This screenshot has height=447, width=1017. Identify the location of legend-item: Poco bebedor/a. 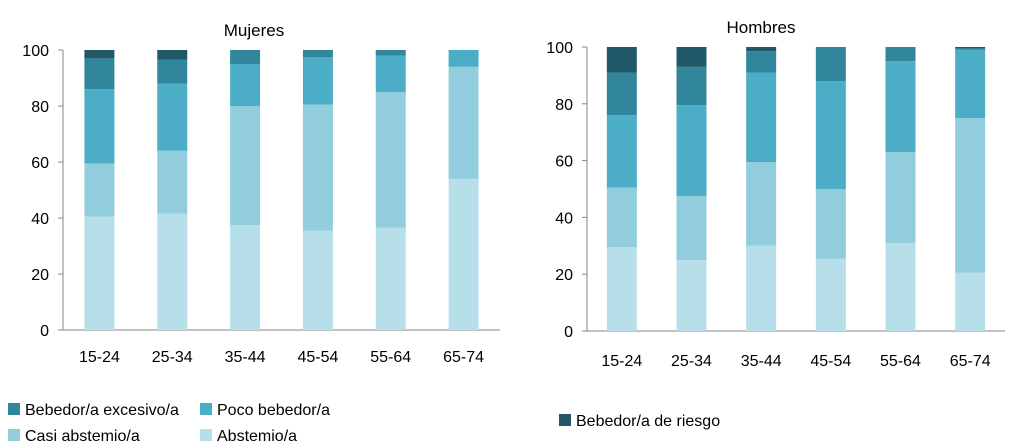
(265, 410).